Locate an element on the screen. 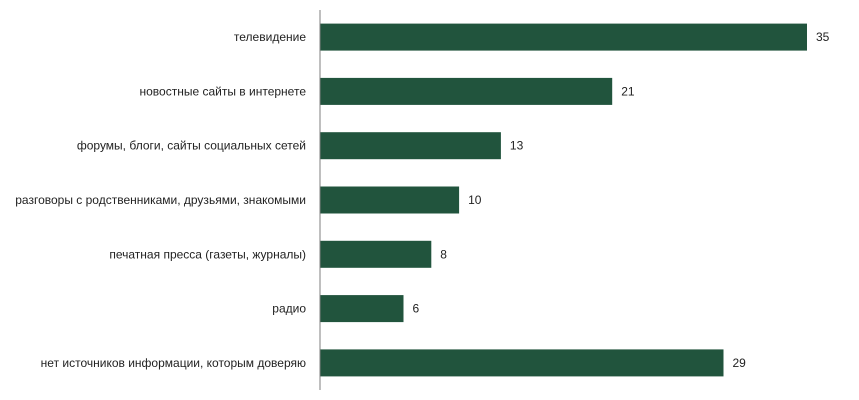  value-label: 8 is located at coordinates (443, 254).